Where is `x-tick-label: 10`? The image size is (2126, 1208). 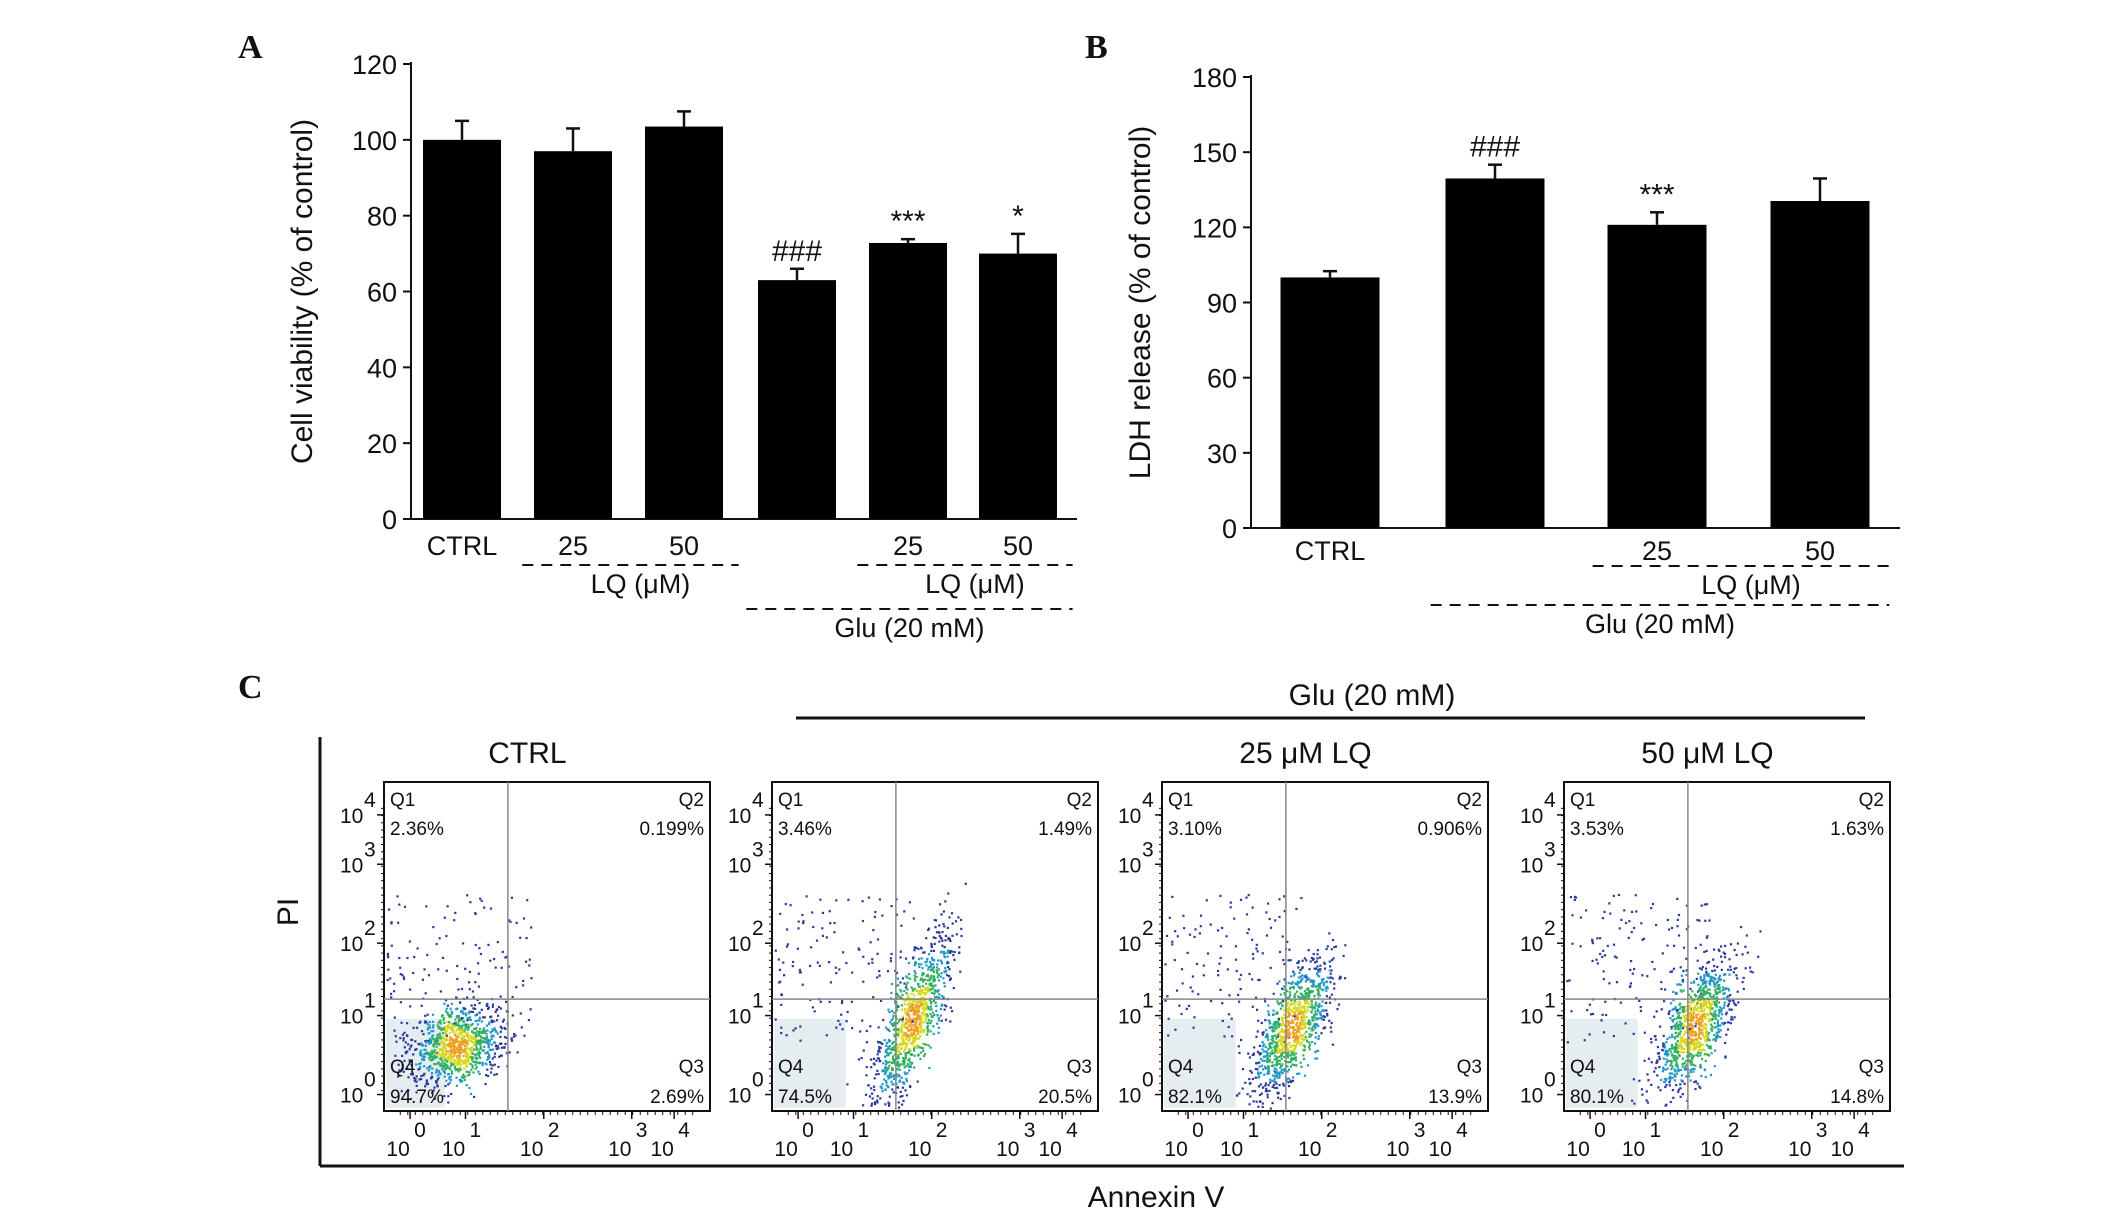
x-tick-label: 10 is located at coordinates (841, 1149).